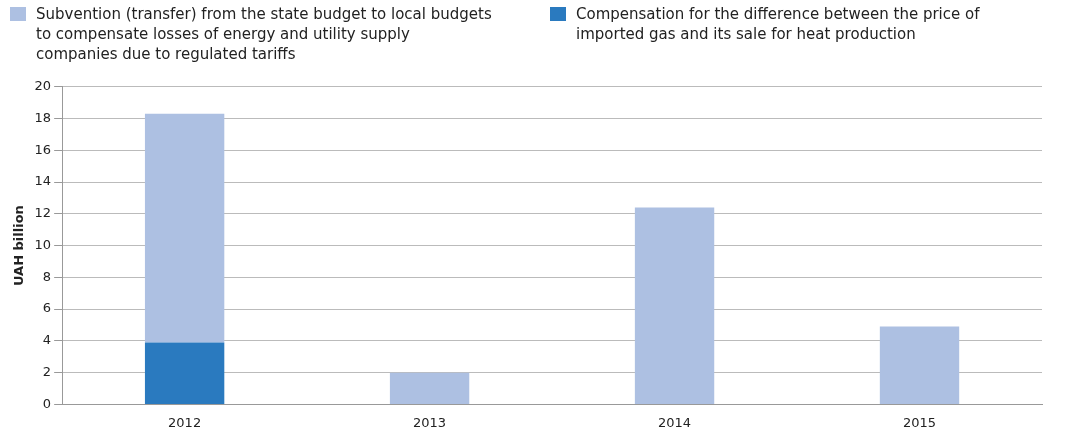 Image resolution: width=1072 pixels, height=438 pixels. Describe the element at coordinates (264, 34) in the screenshot. I see `legend-label: Subvention (transfer) from the state budget to local budgets to compensate losses of energy and utility supply companies due to regulated tariffs` at that location.